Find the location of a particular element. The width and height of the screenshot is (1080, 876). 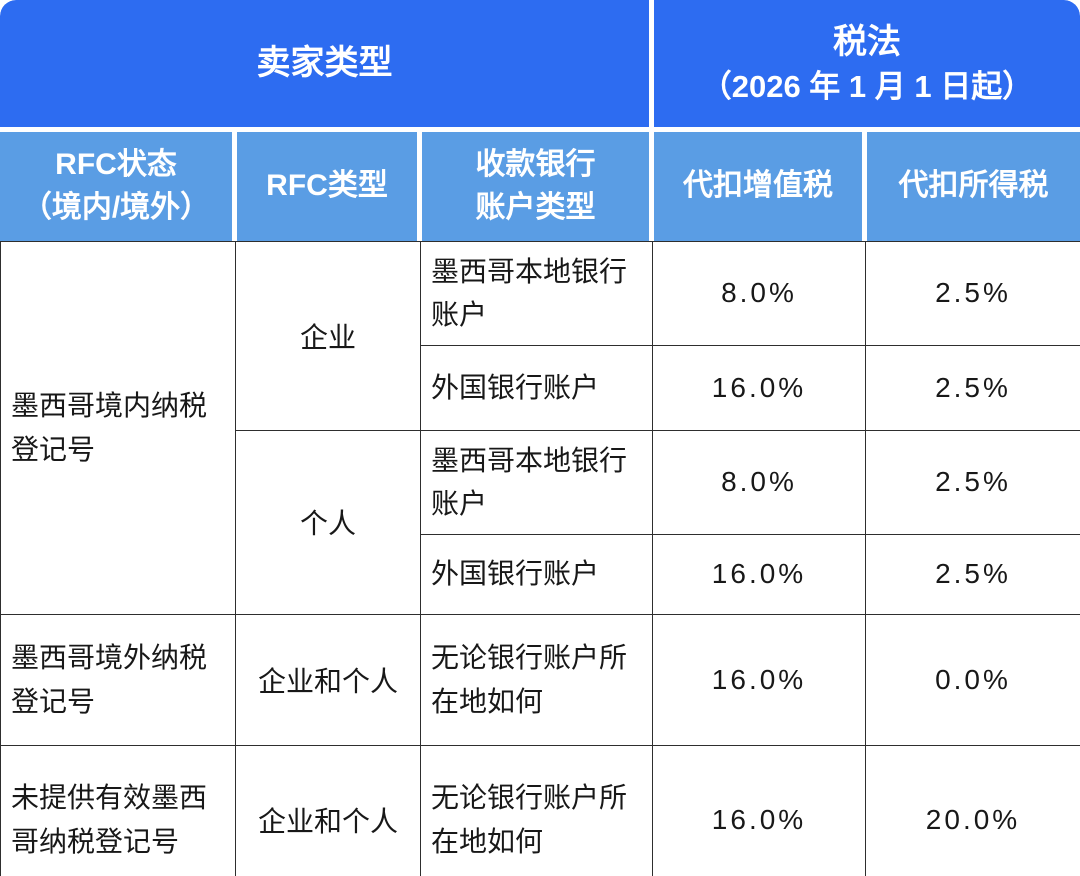

header-seller-type-group: 卖家类型 is located at coordinates (324, 63).